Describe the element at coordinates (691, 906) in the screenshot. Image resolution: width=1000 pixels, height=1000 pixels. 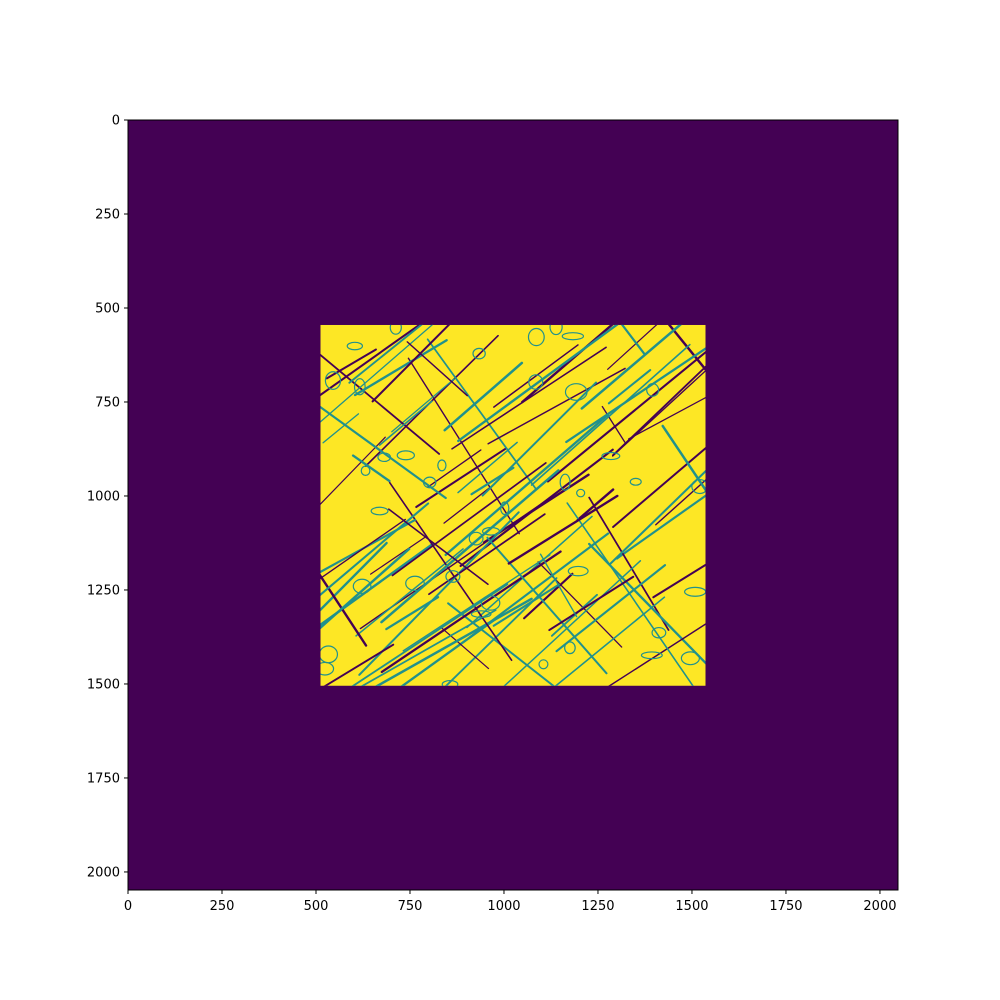
I see `x-tick-label: 1500` at that location.